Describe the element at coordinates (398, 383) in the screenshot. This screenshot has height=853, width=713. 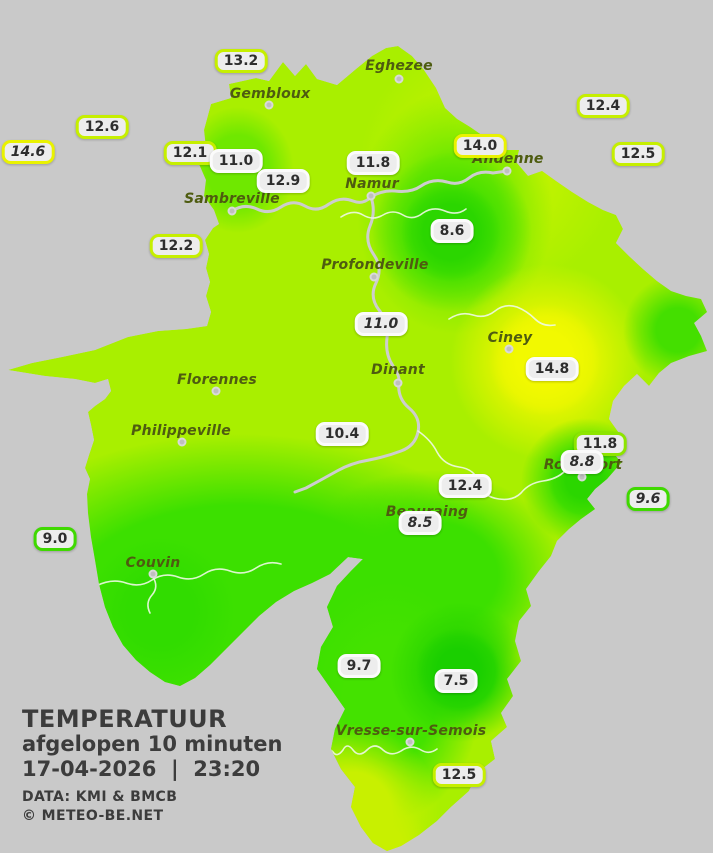
I see `place-dot-dinant` at that location.